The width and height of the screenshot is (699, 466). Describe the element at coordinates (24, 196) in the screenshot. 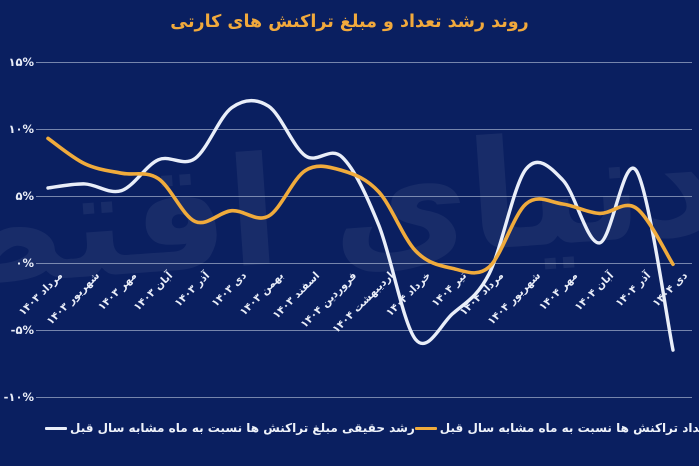

I see `y-tick-label: ۵%` at that location.